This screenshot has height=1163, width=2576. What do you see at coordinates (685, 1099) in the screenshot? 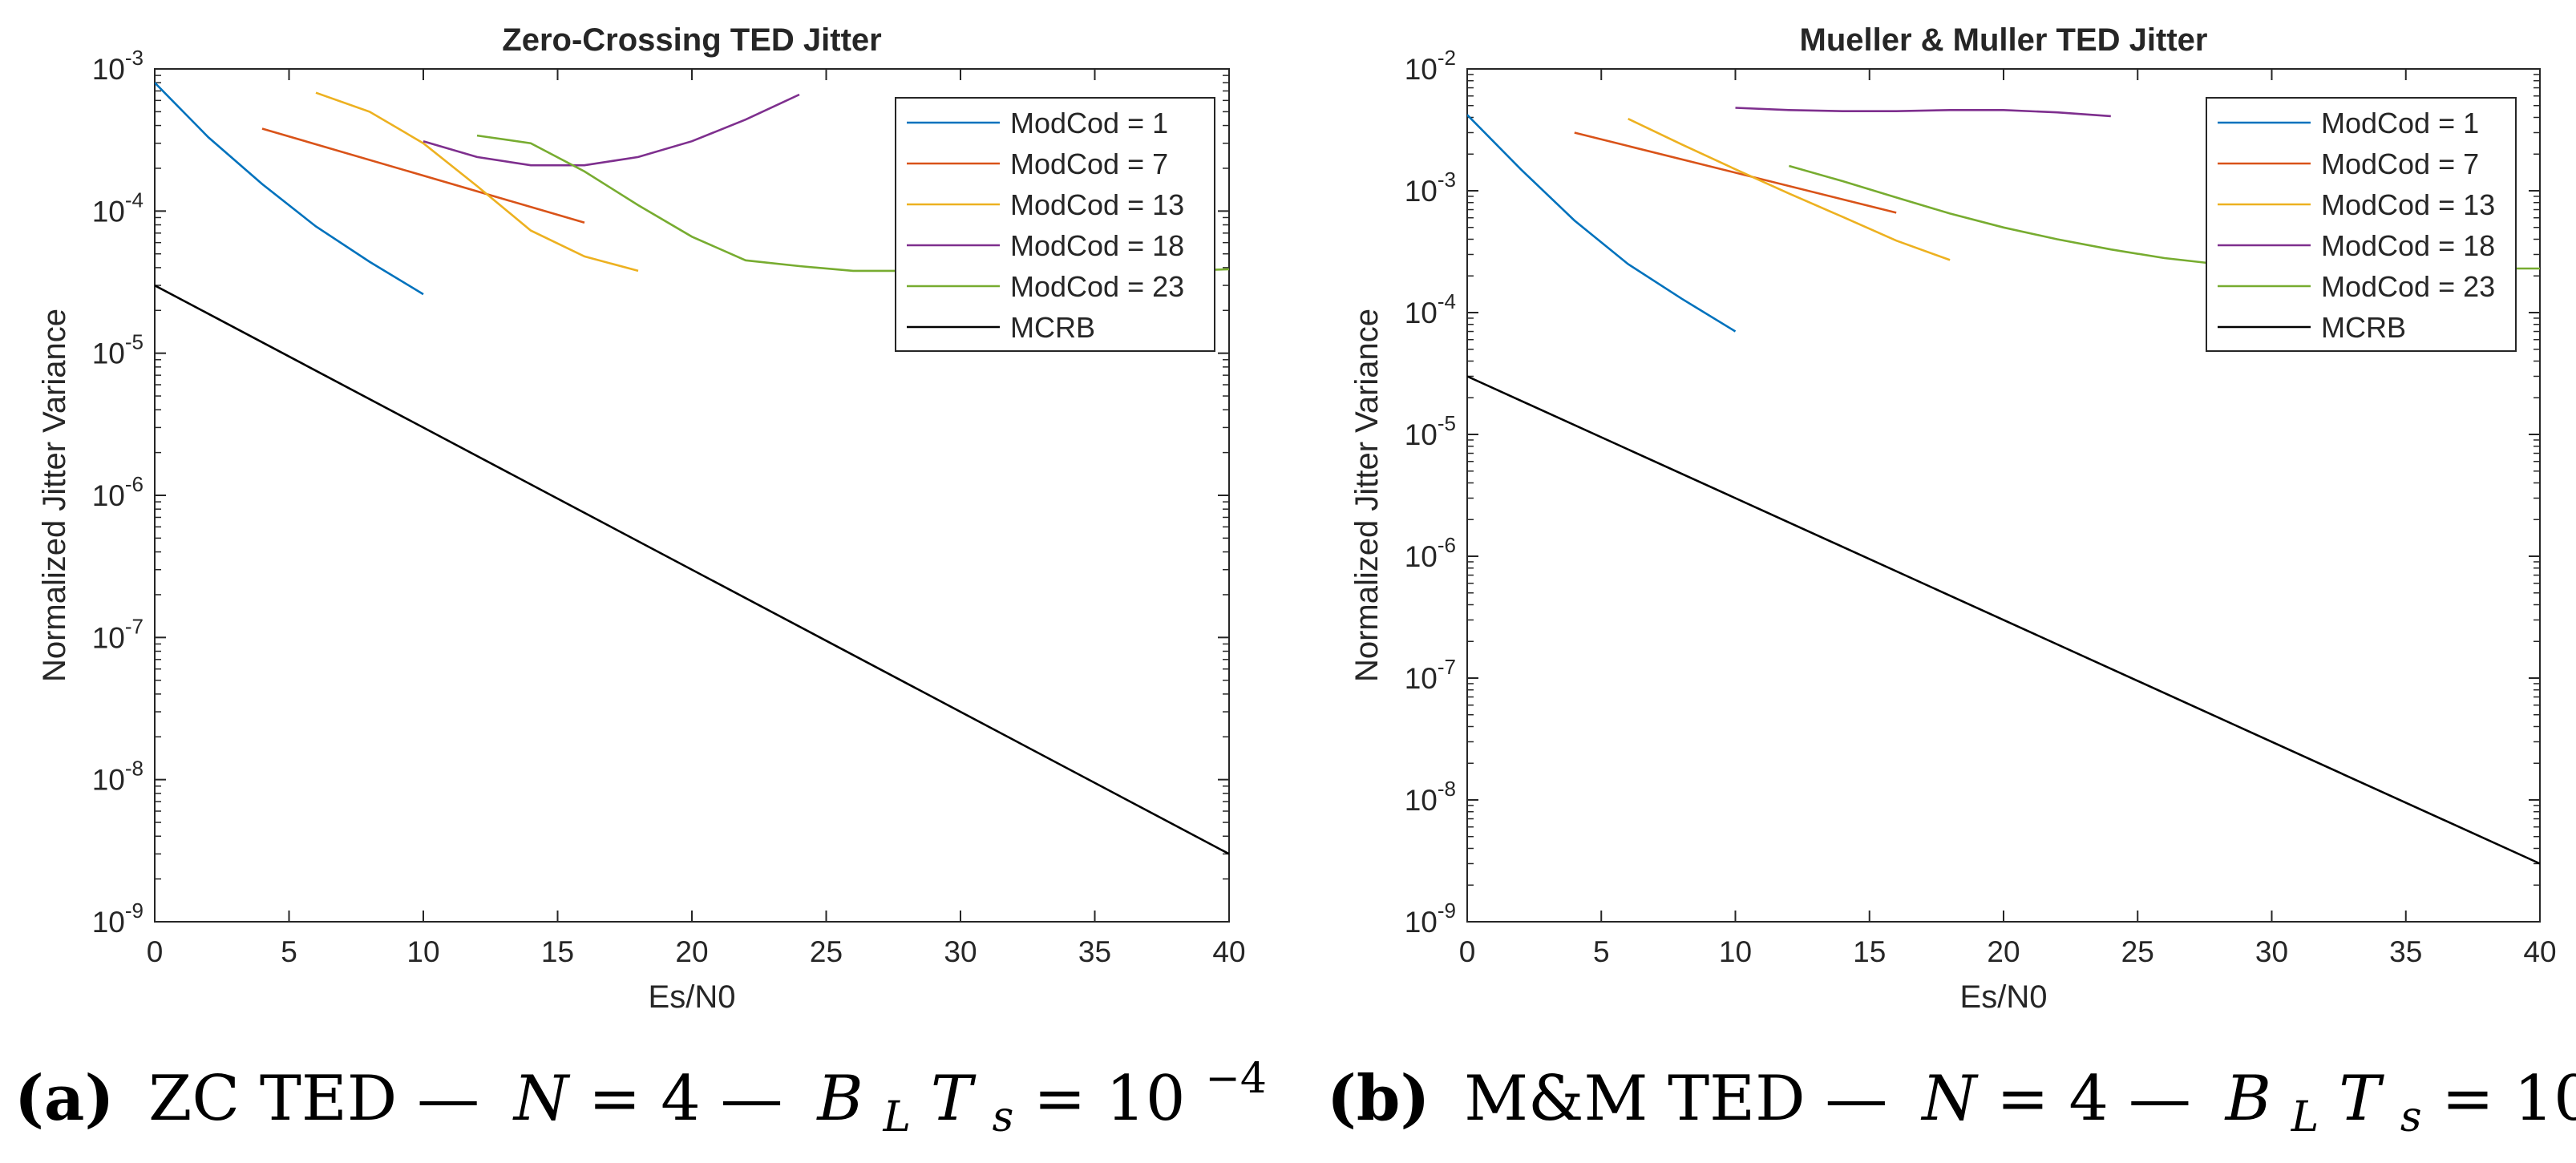
I see `caption-a-n-value: = 4 —` at bounding box center [685, 1099].